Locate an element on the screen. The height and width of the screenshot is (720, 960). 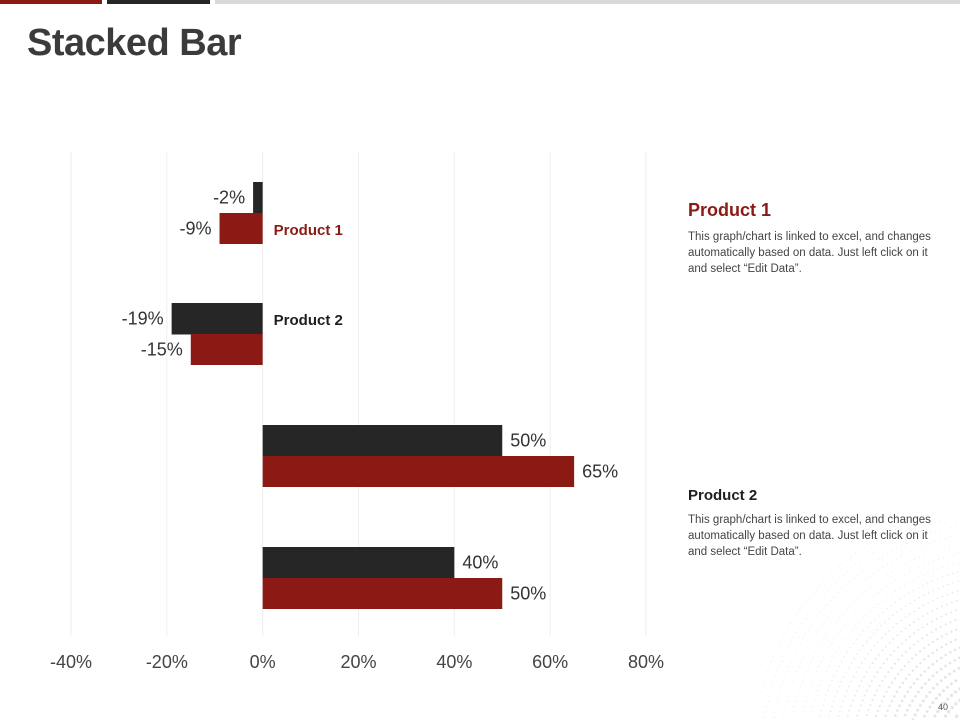
data-label: -19% is located at coordinates (143, 319).